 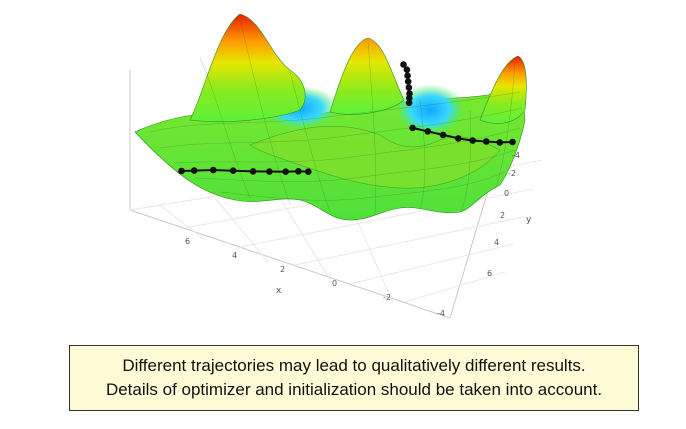 What do you see at coordinates (334, 283) in the screenshot?
I see `x-tick-label: 0` at bounding box center [334, 283].